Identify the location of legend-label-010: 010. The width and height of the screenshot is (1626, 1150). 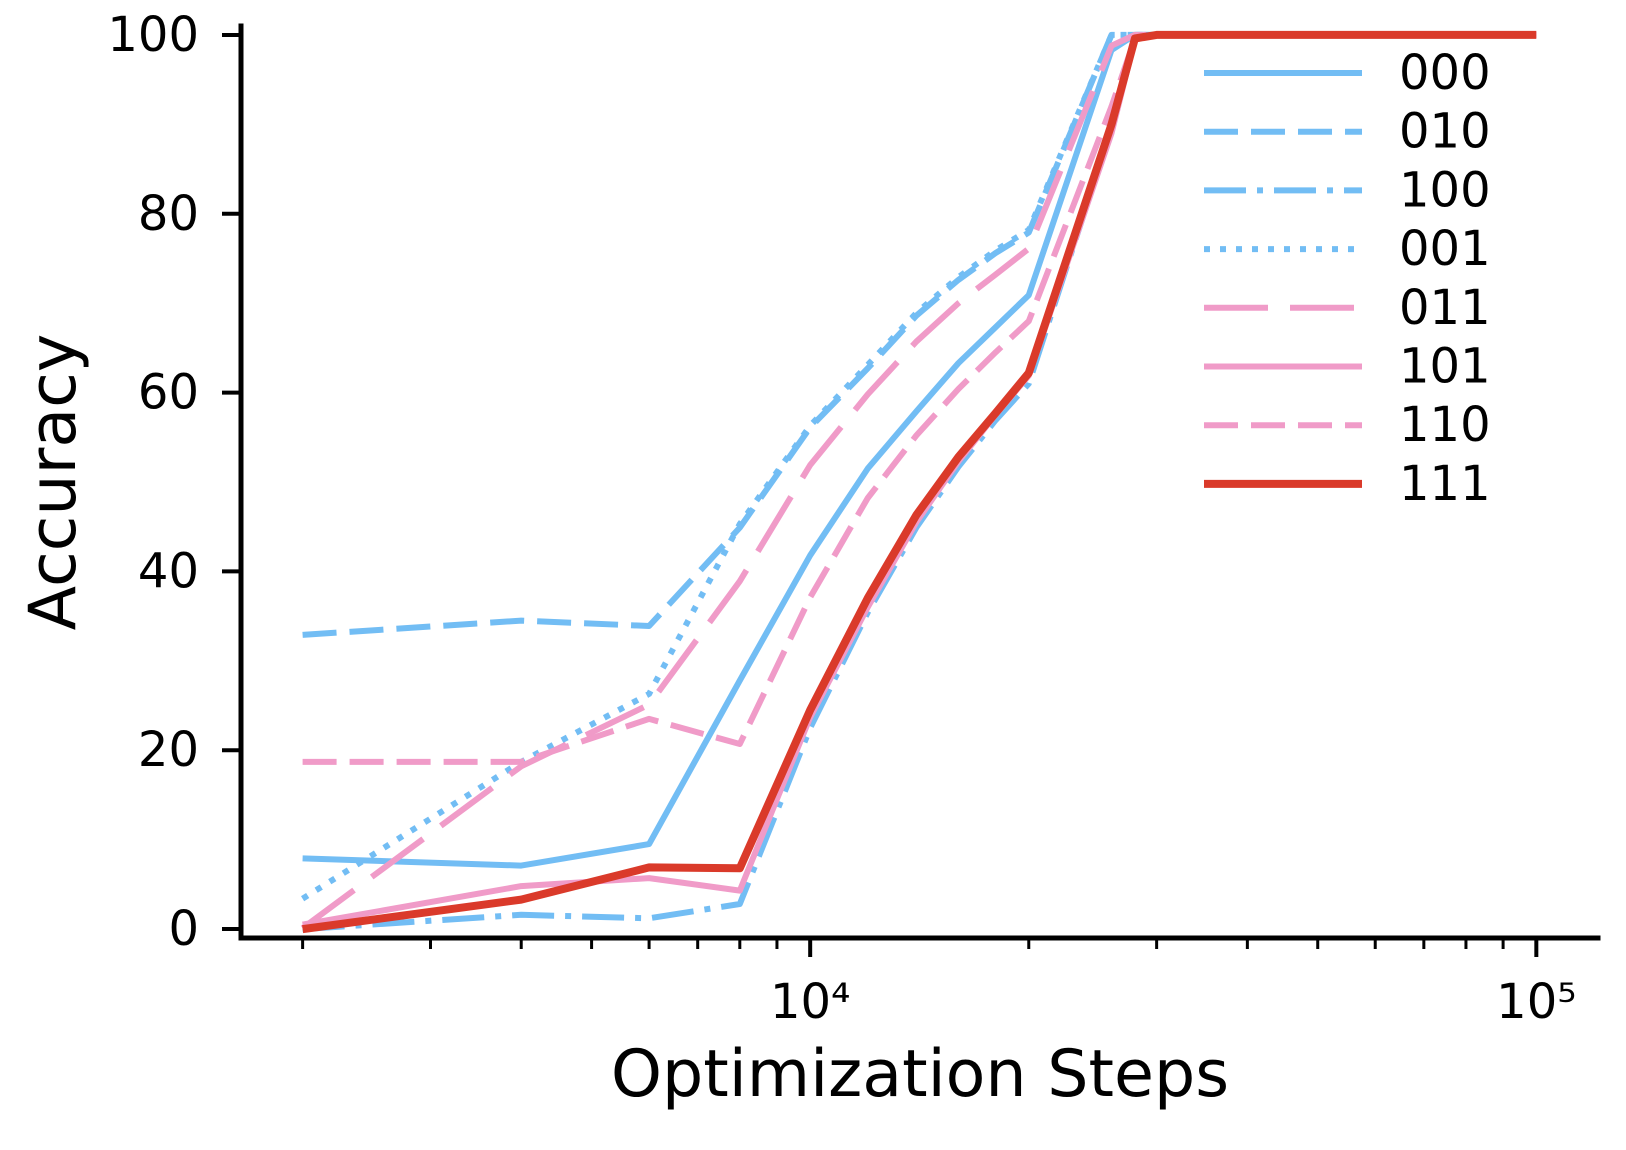
(1445, 132).